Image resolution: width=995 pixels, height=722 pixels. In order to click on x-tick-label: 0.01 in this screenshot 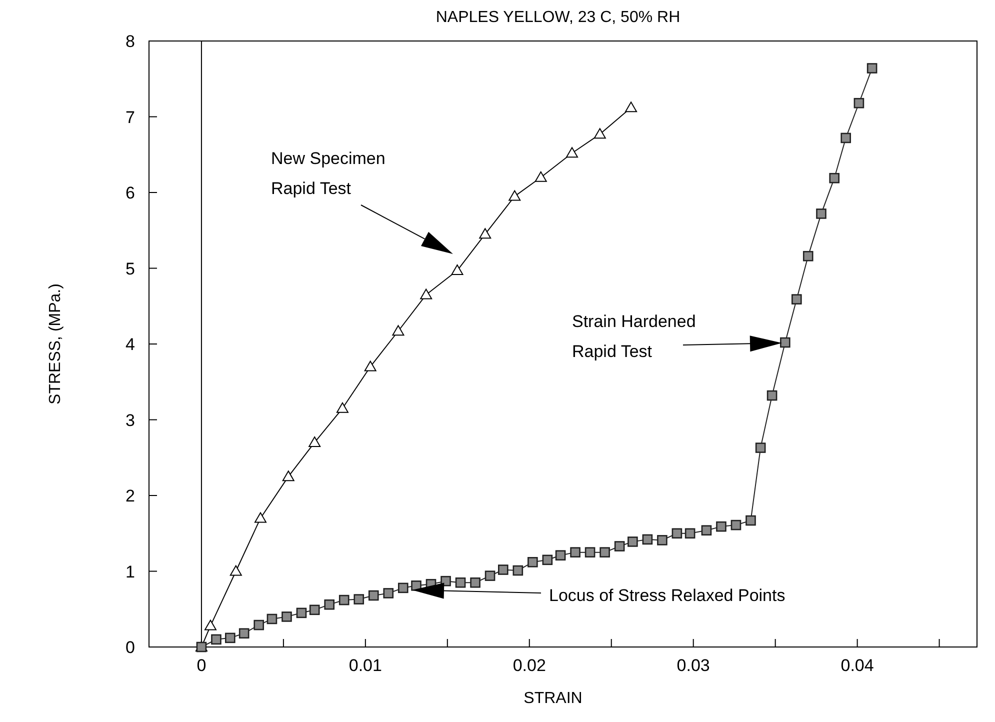, I will do `click(365, 665)`.